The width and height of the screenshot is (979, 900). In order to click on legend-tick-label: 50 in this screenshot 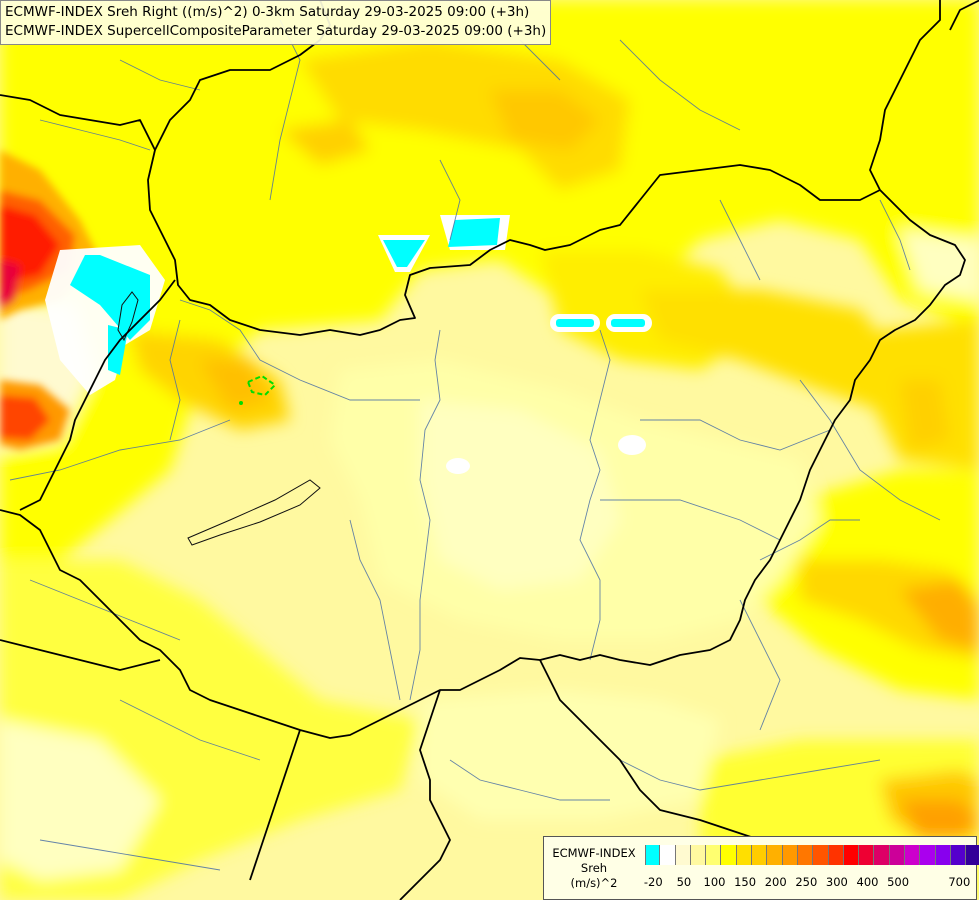, I will do `click(684, 882)`.